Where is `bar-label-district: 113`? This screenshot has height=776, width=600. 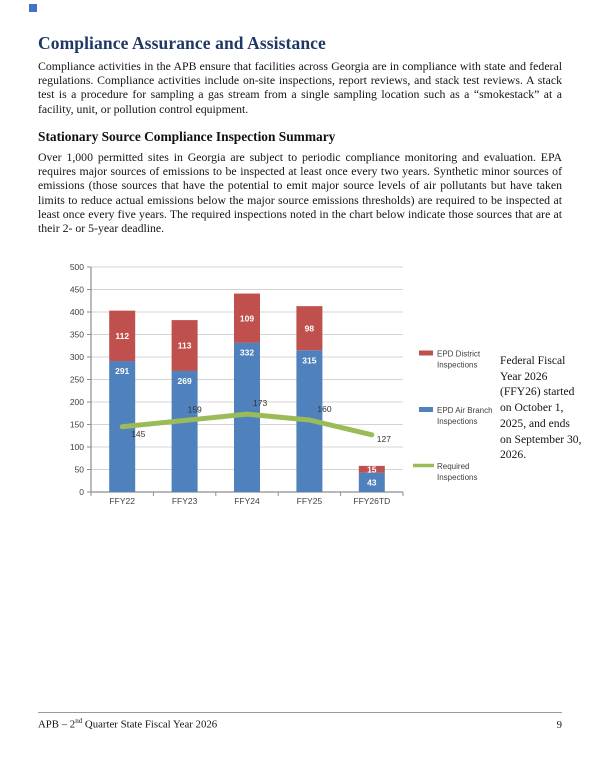 bar-label-district: 113 is located at coordinates (185, 346).